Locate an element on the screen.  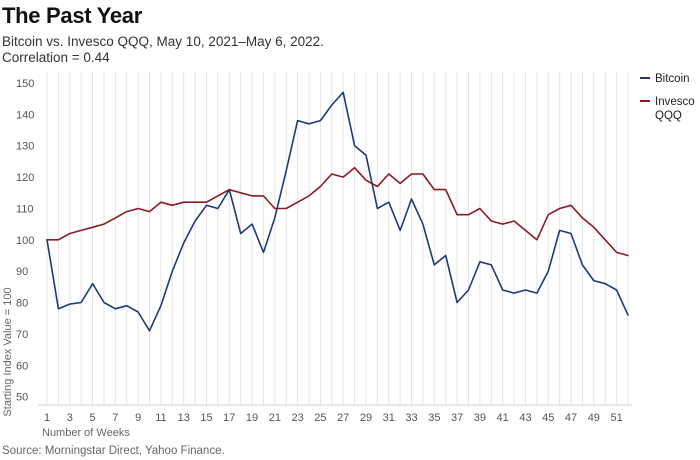
x-tick-label: 17 is located at coordinates (229, 418).